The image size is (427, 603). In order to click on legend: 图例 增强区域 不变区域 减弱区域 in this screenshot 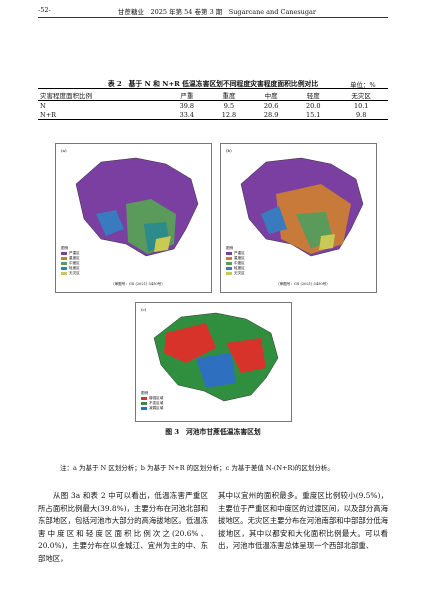, I will do `click(152, 401)`.